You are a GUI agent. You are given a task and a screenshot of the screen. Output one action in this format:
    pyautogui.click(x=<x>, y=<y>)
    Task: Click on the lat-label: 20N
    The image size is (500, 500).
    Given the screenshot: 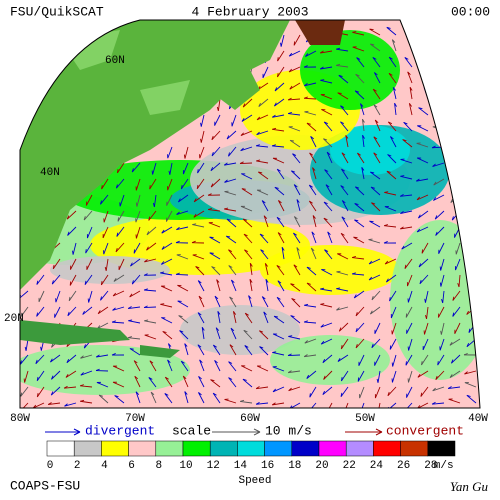 What is the action you would take?
    pyautogui.click(x=14, y=319)
    